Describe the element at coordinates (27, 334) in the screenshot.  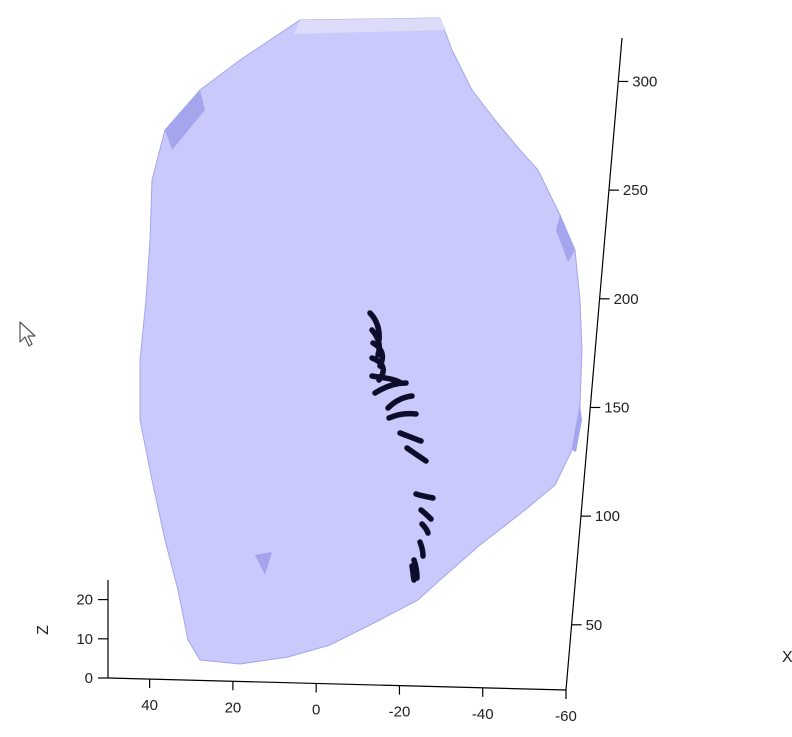
I see `mouse-pointer-icon` at that location.